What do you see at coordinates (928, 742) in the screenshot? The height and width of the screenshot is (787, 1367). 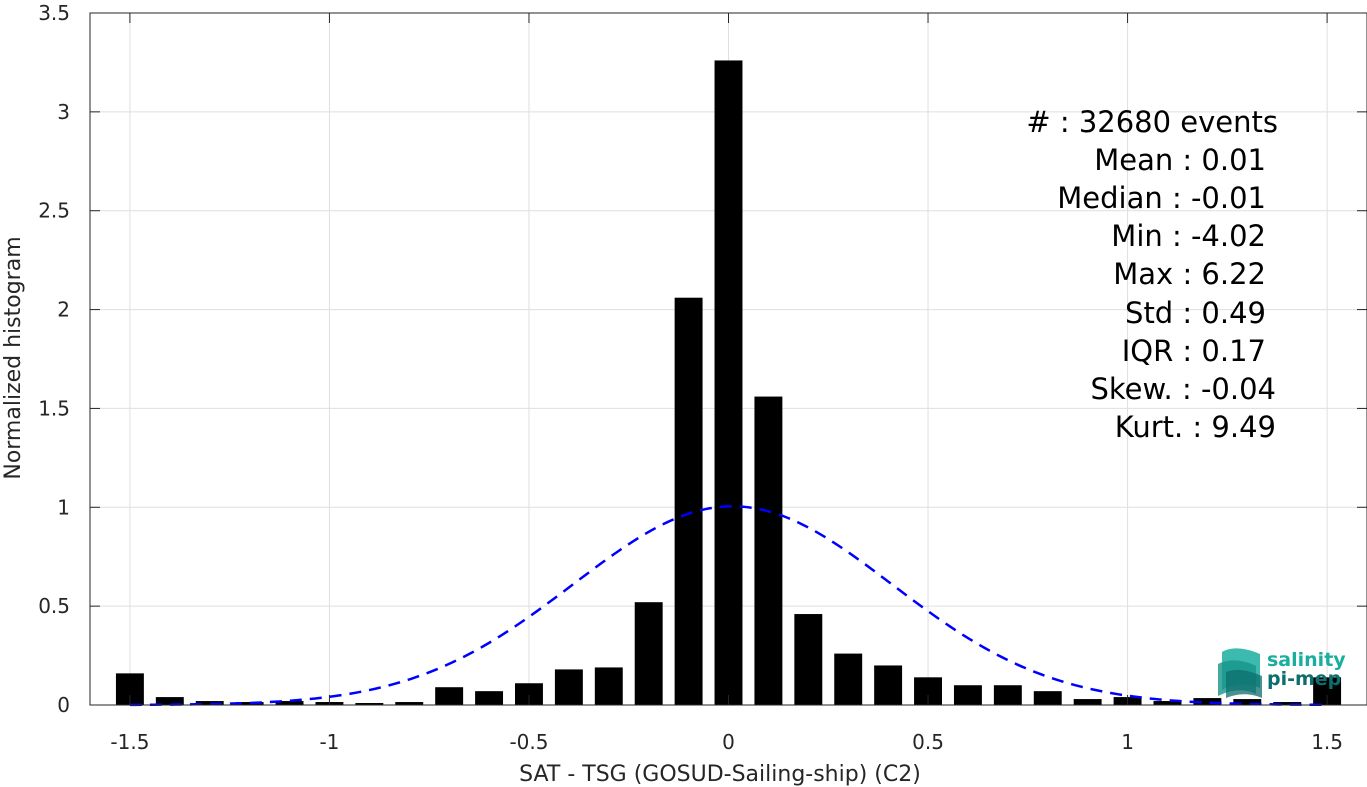 I see `x-tick-label: 0.5` at bounding box center [928, 742].